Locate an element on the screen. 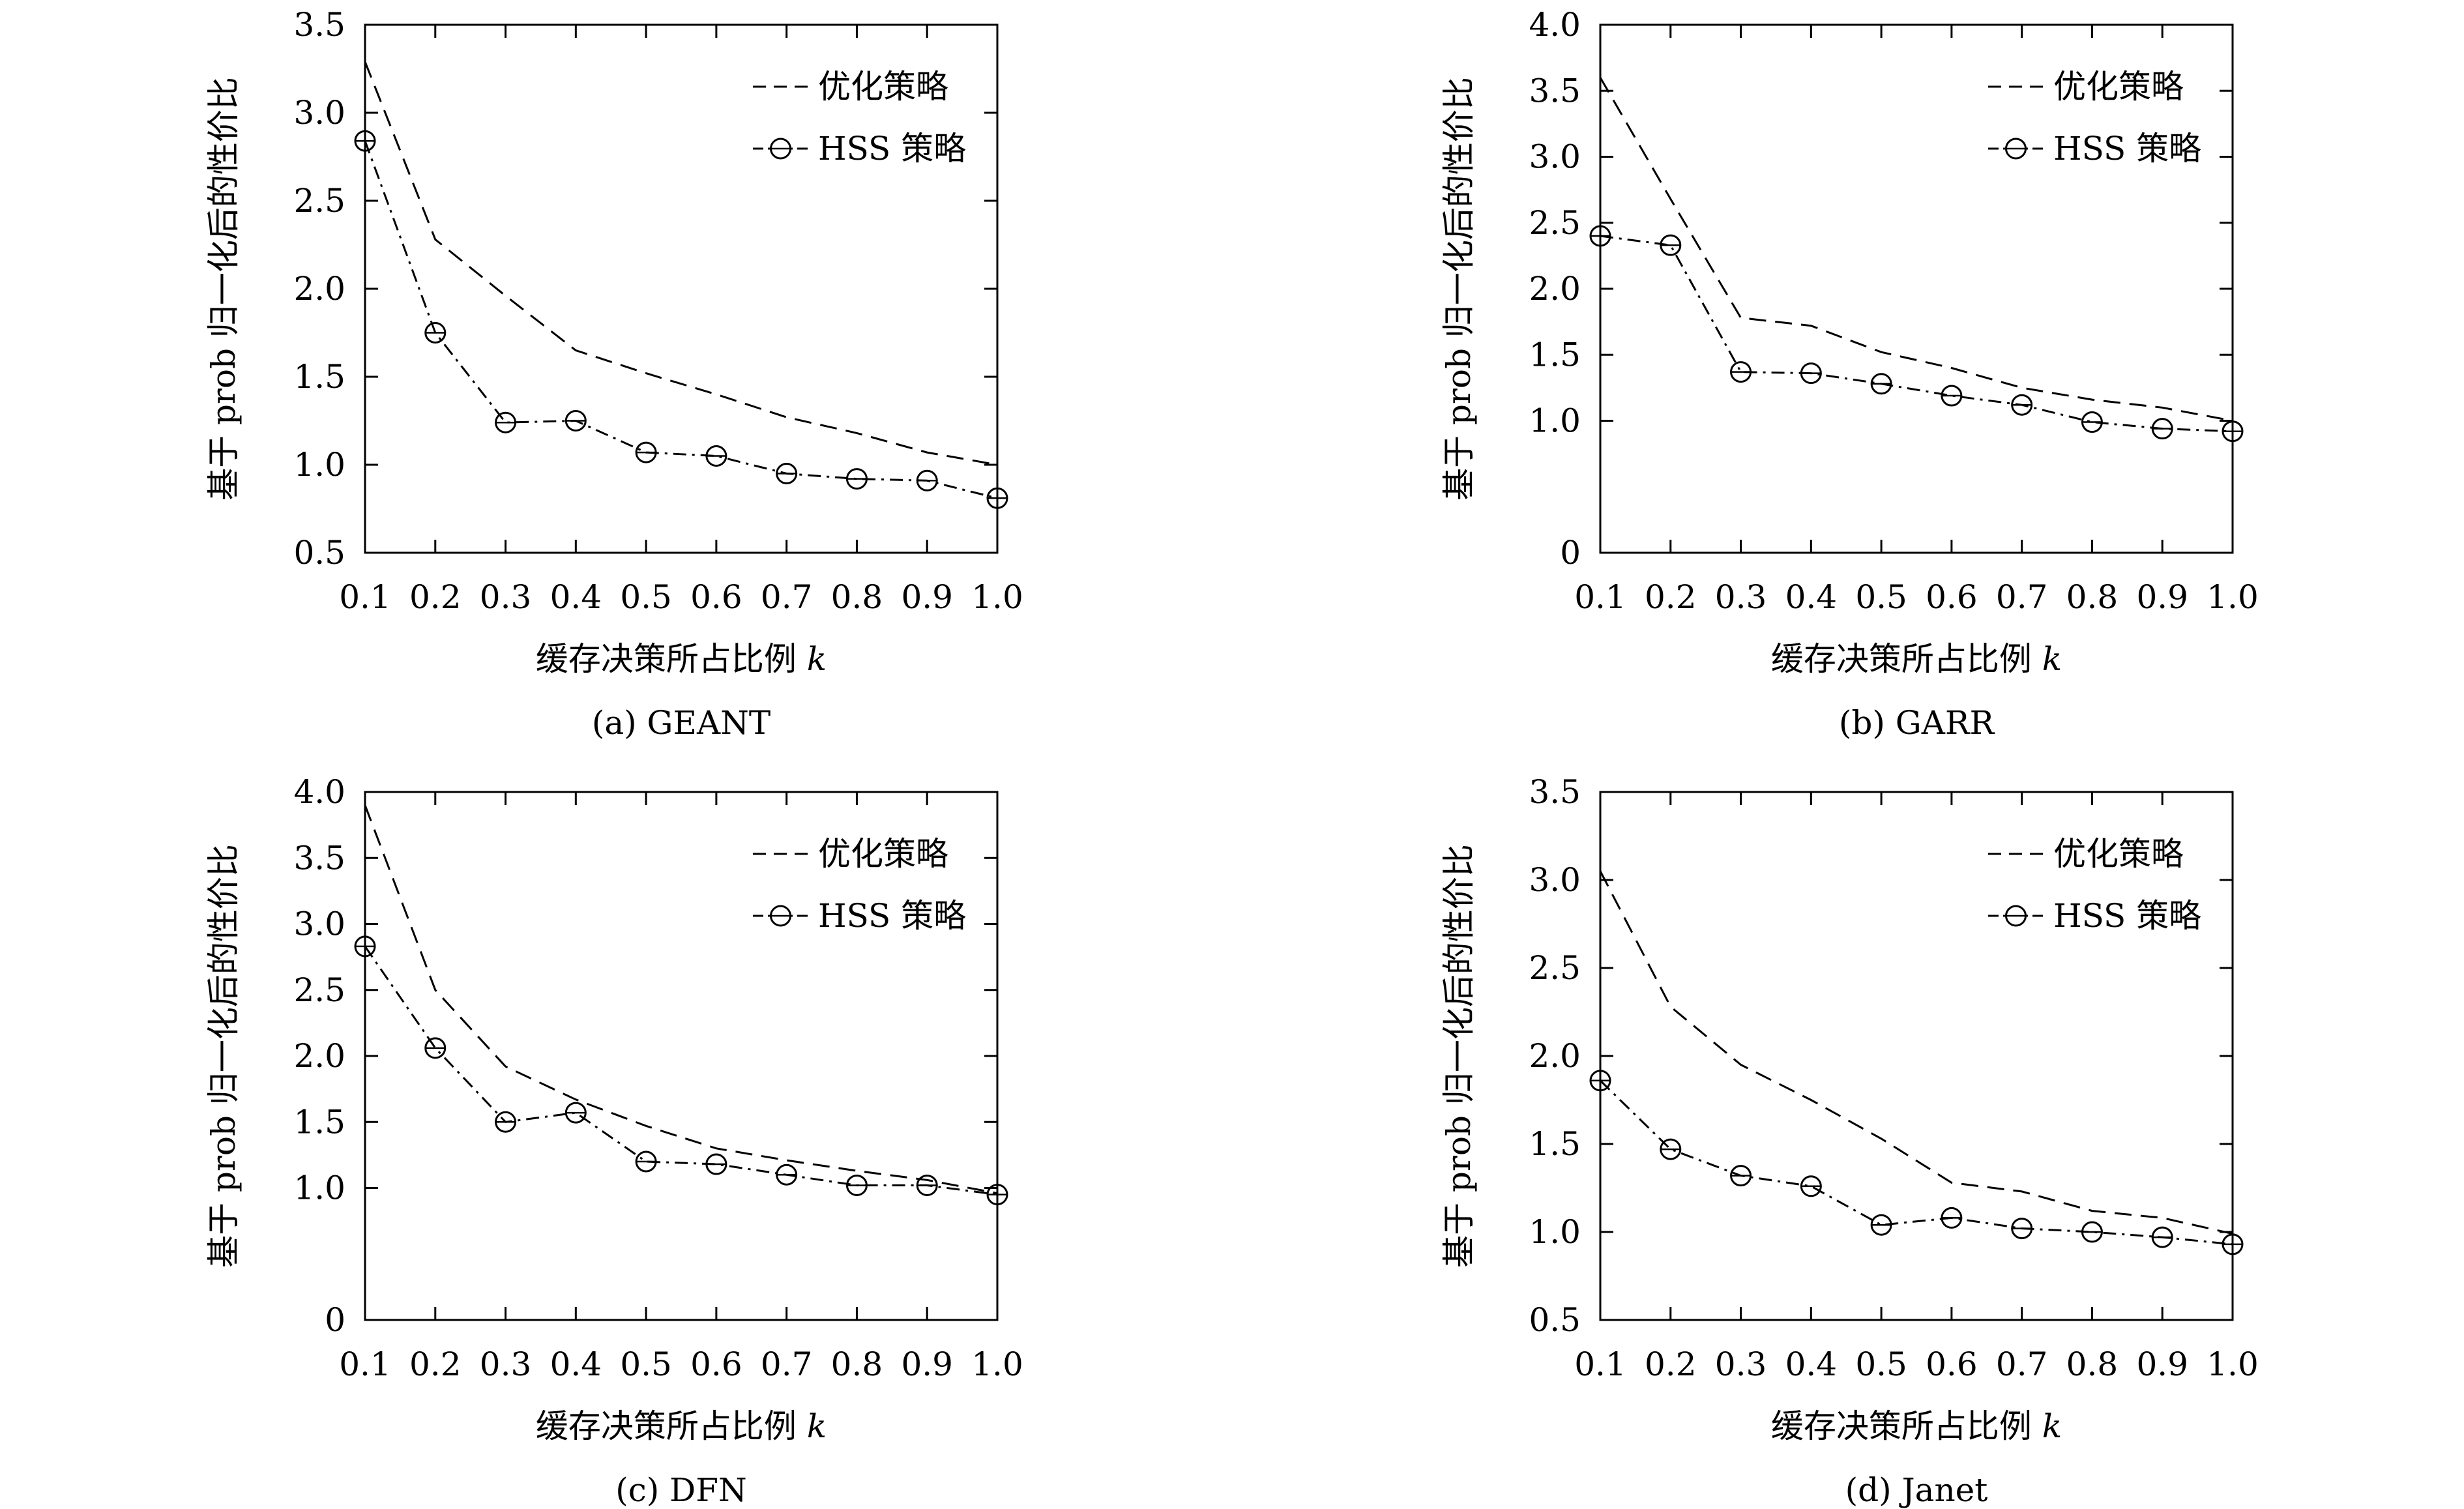 The height and width of the screenshot is (1509, 2464). panel-caption: (d) Janet is located at coordinates (1917, 1490).